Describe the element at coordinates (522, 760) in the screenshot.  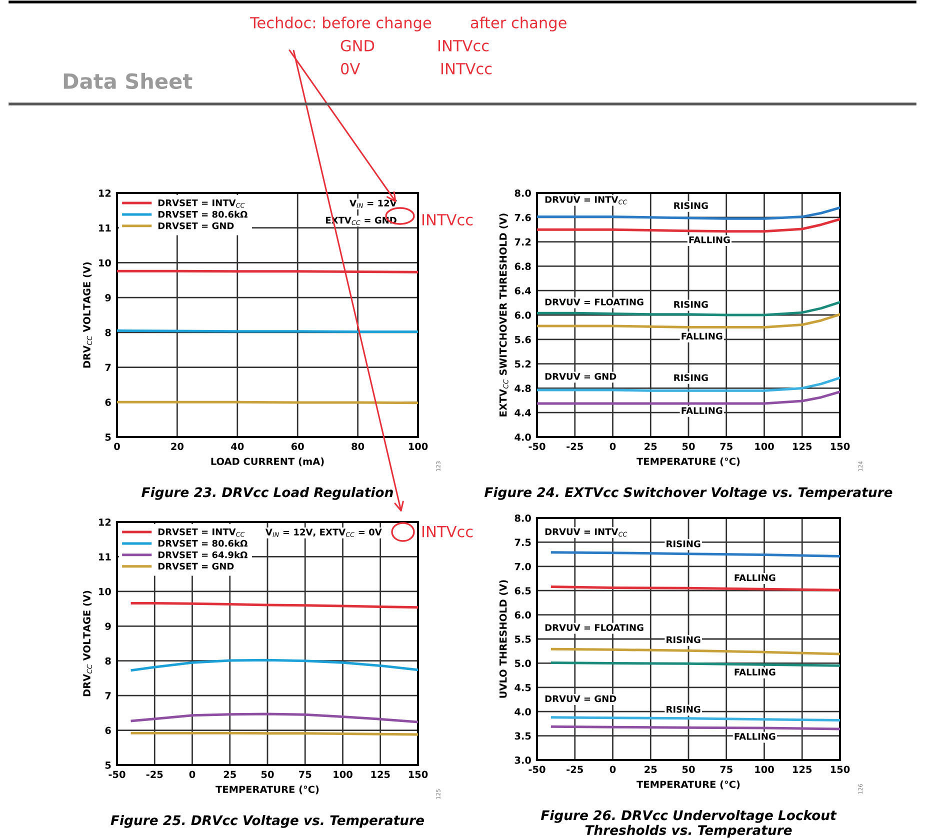
I see `y-tick-label: 3.0` at that location.